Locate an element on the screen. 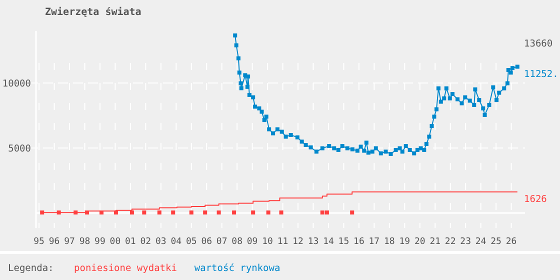  x-tick-label: 96 is located at coordinates (54, 242).